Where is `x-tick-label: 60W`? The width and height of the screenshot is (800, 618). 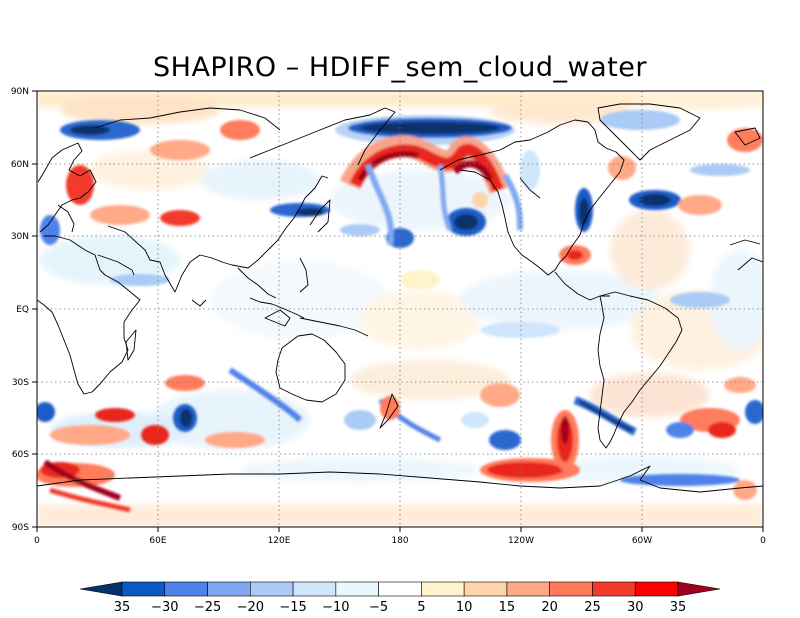 x-tick-label: 60W is located at coordinates (642, 541).